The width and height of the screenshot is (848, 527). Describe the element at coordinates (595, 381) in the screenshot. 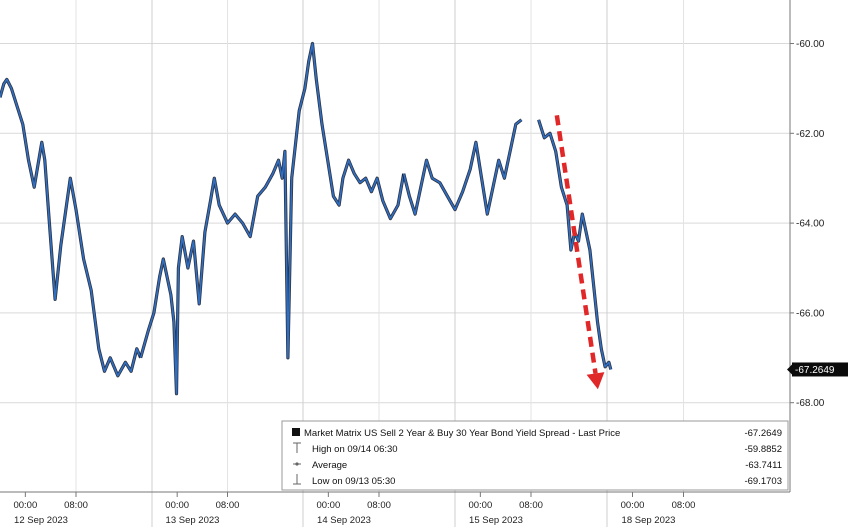

I see `arrow-head` at that location.